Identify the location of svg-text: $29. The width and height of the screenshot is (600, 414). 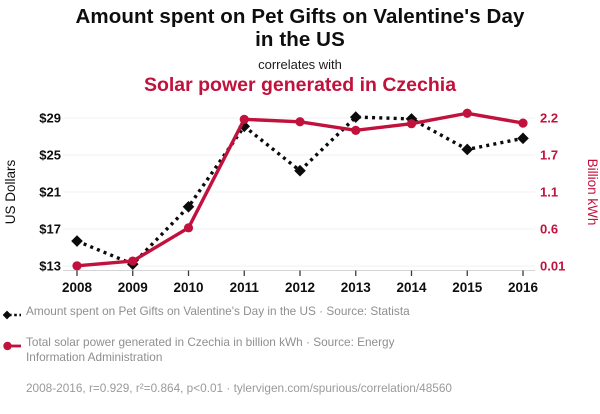
(50, 118).